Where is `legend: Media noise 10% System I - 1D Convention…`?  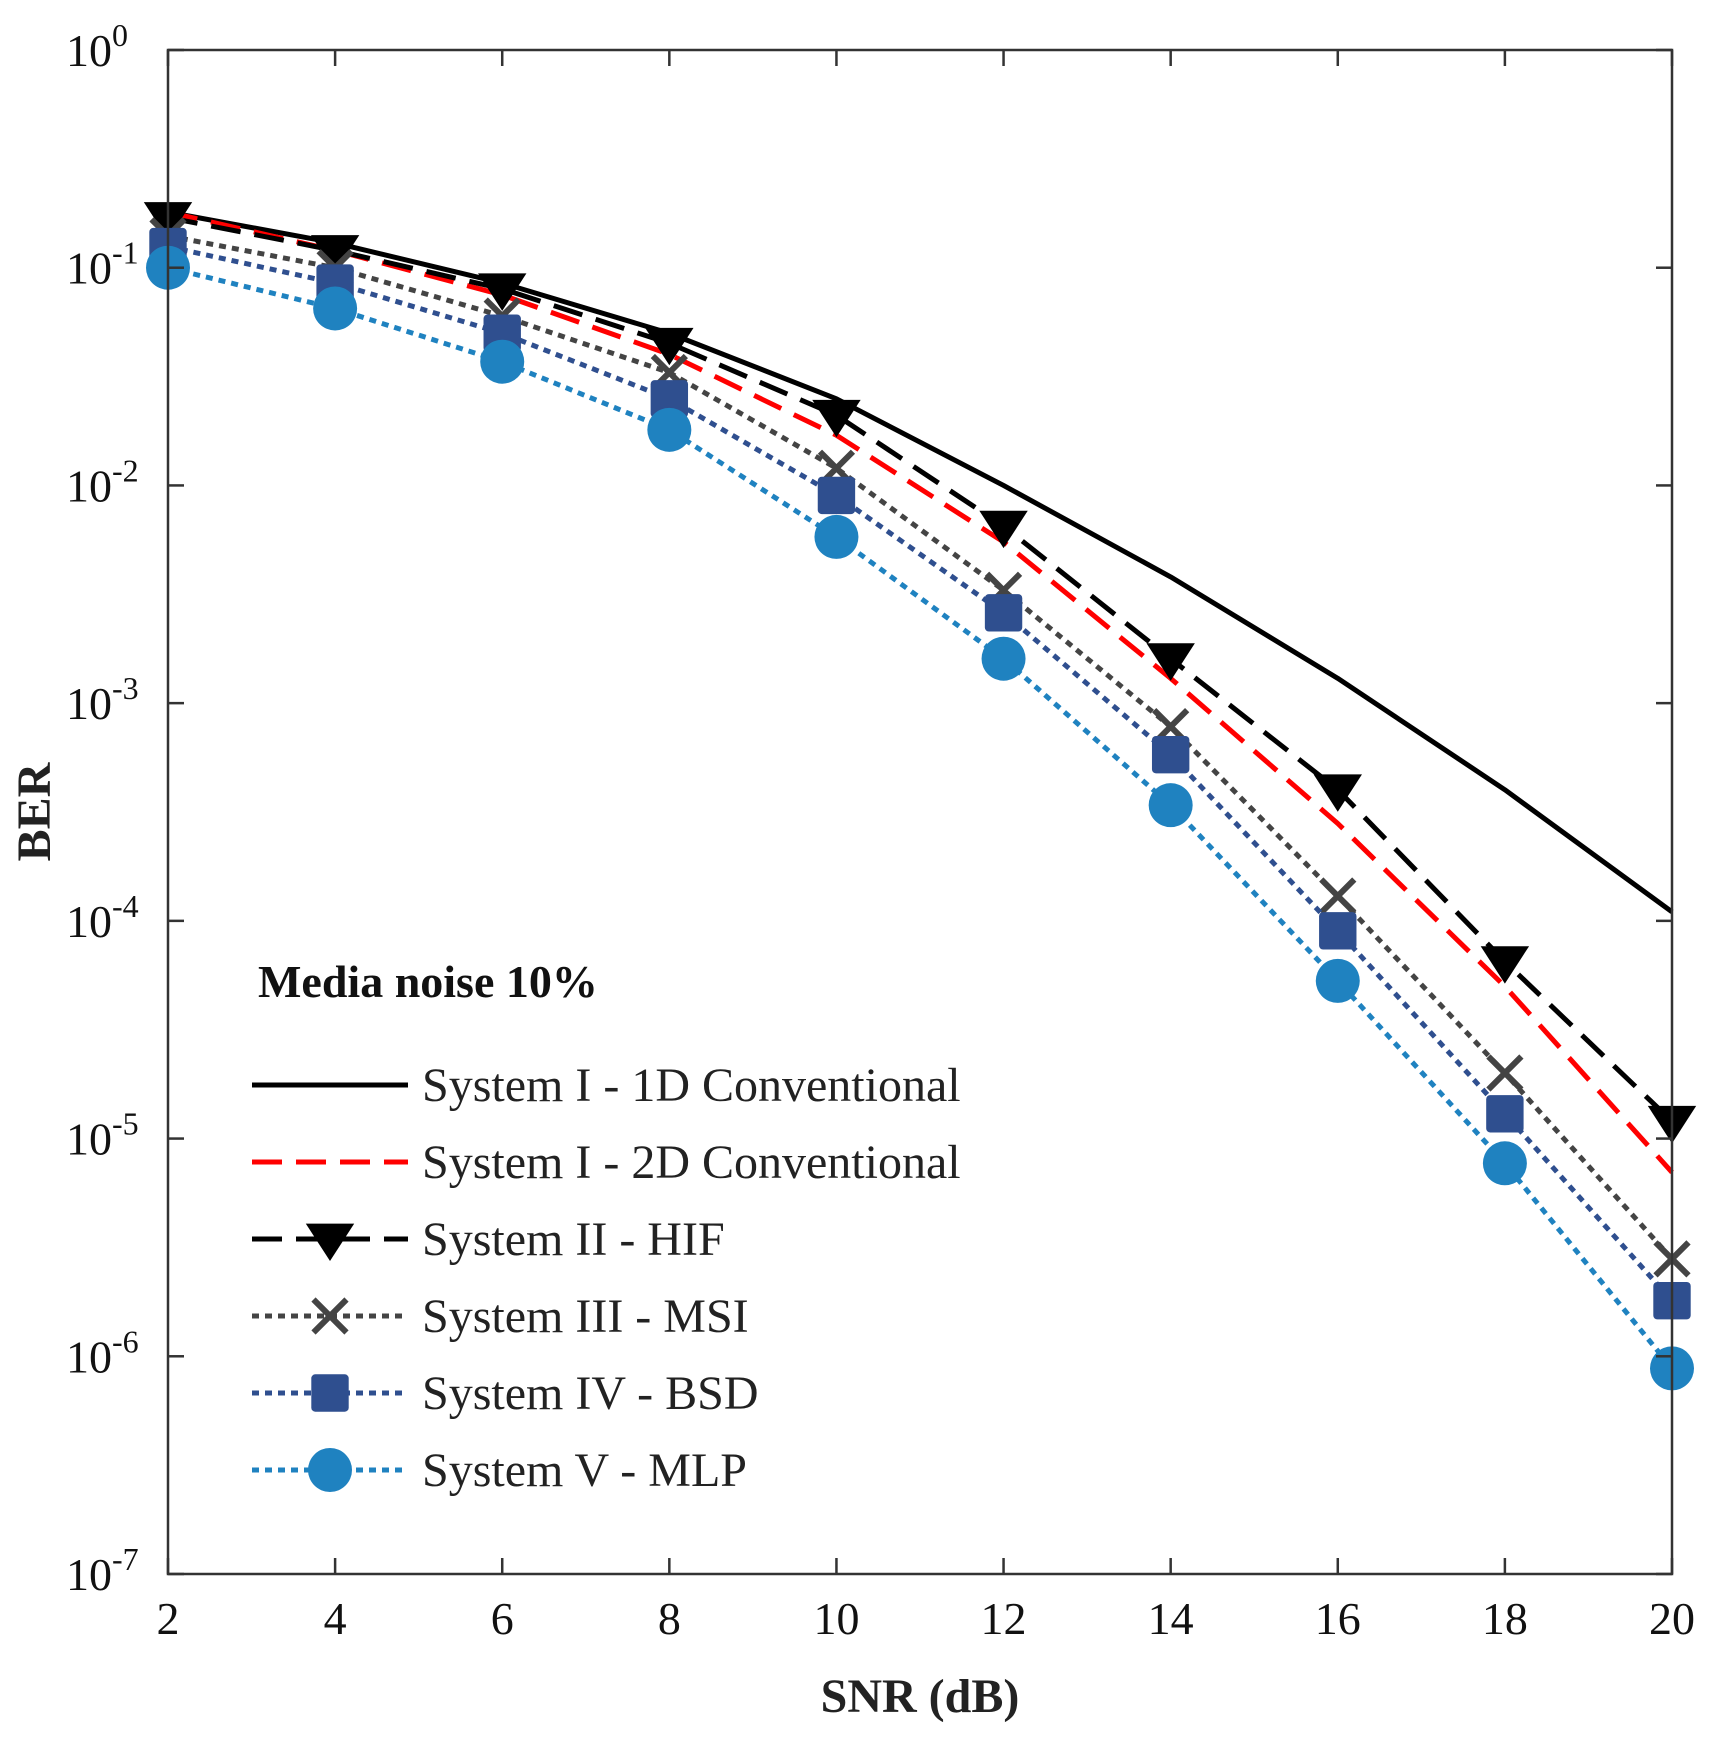
legend: Media noise 10% System I - 1D Convention… is located at coordinates (606, 1226).